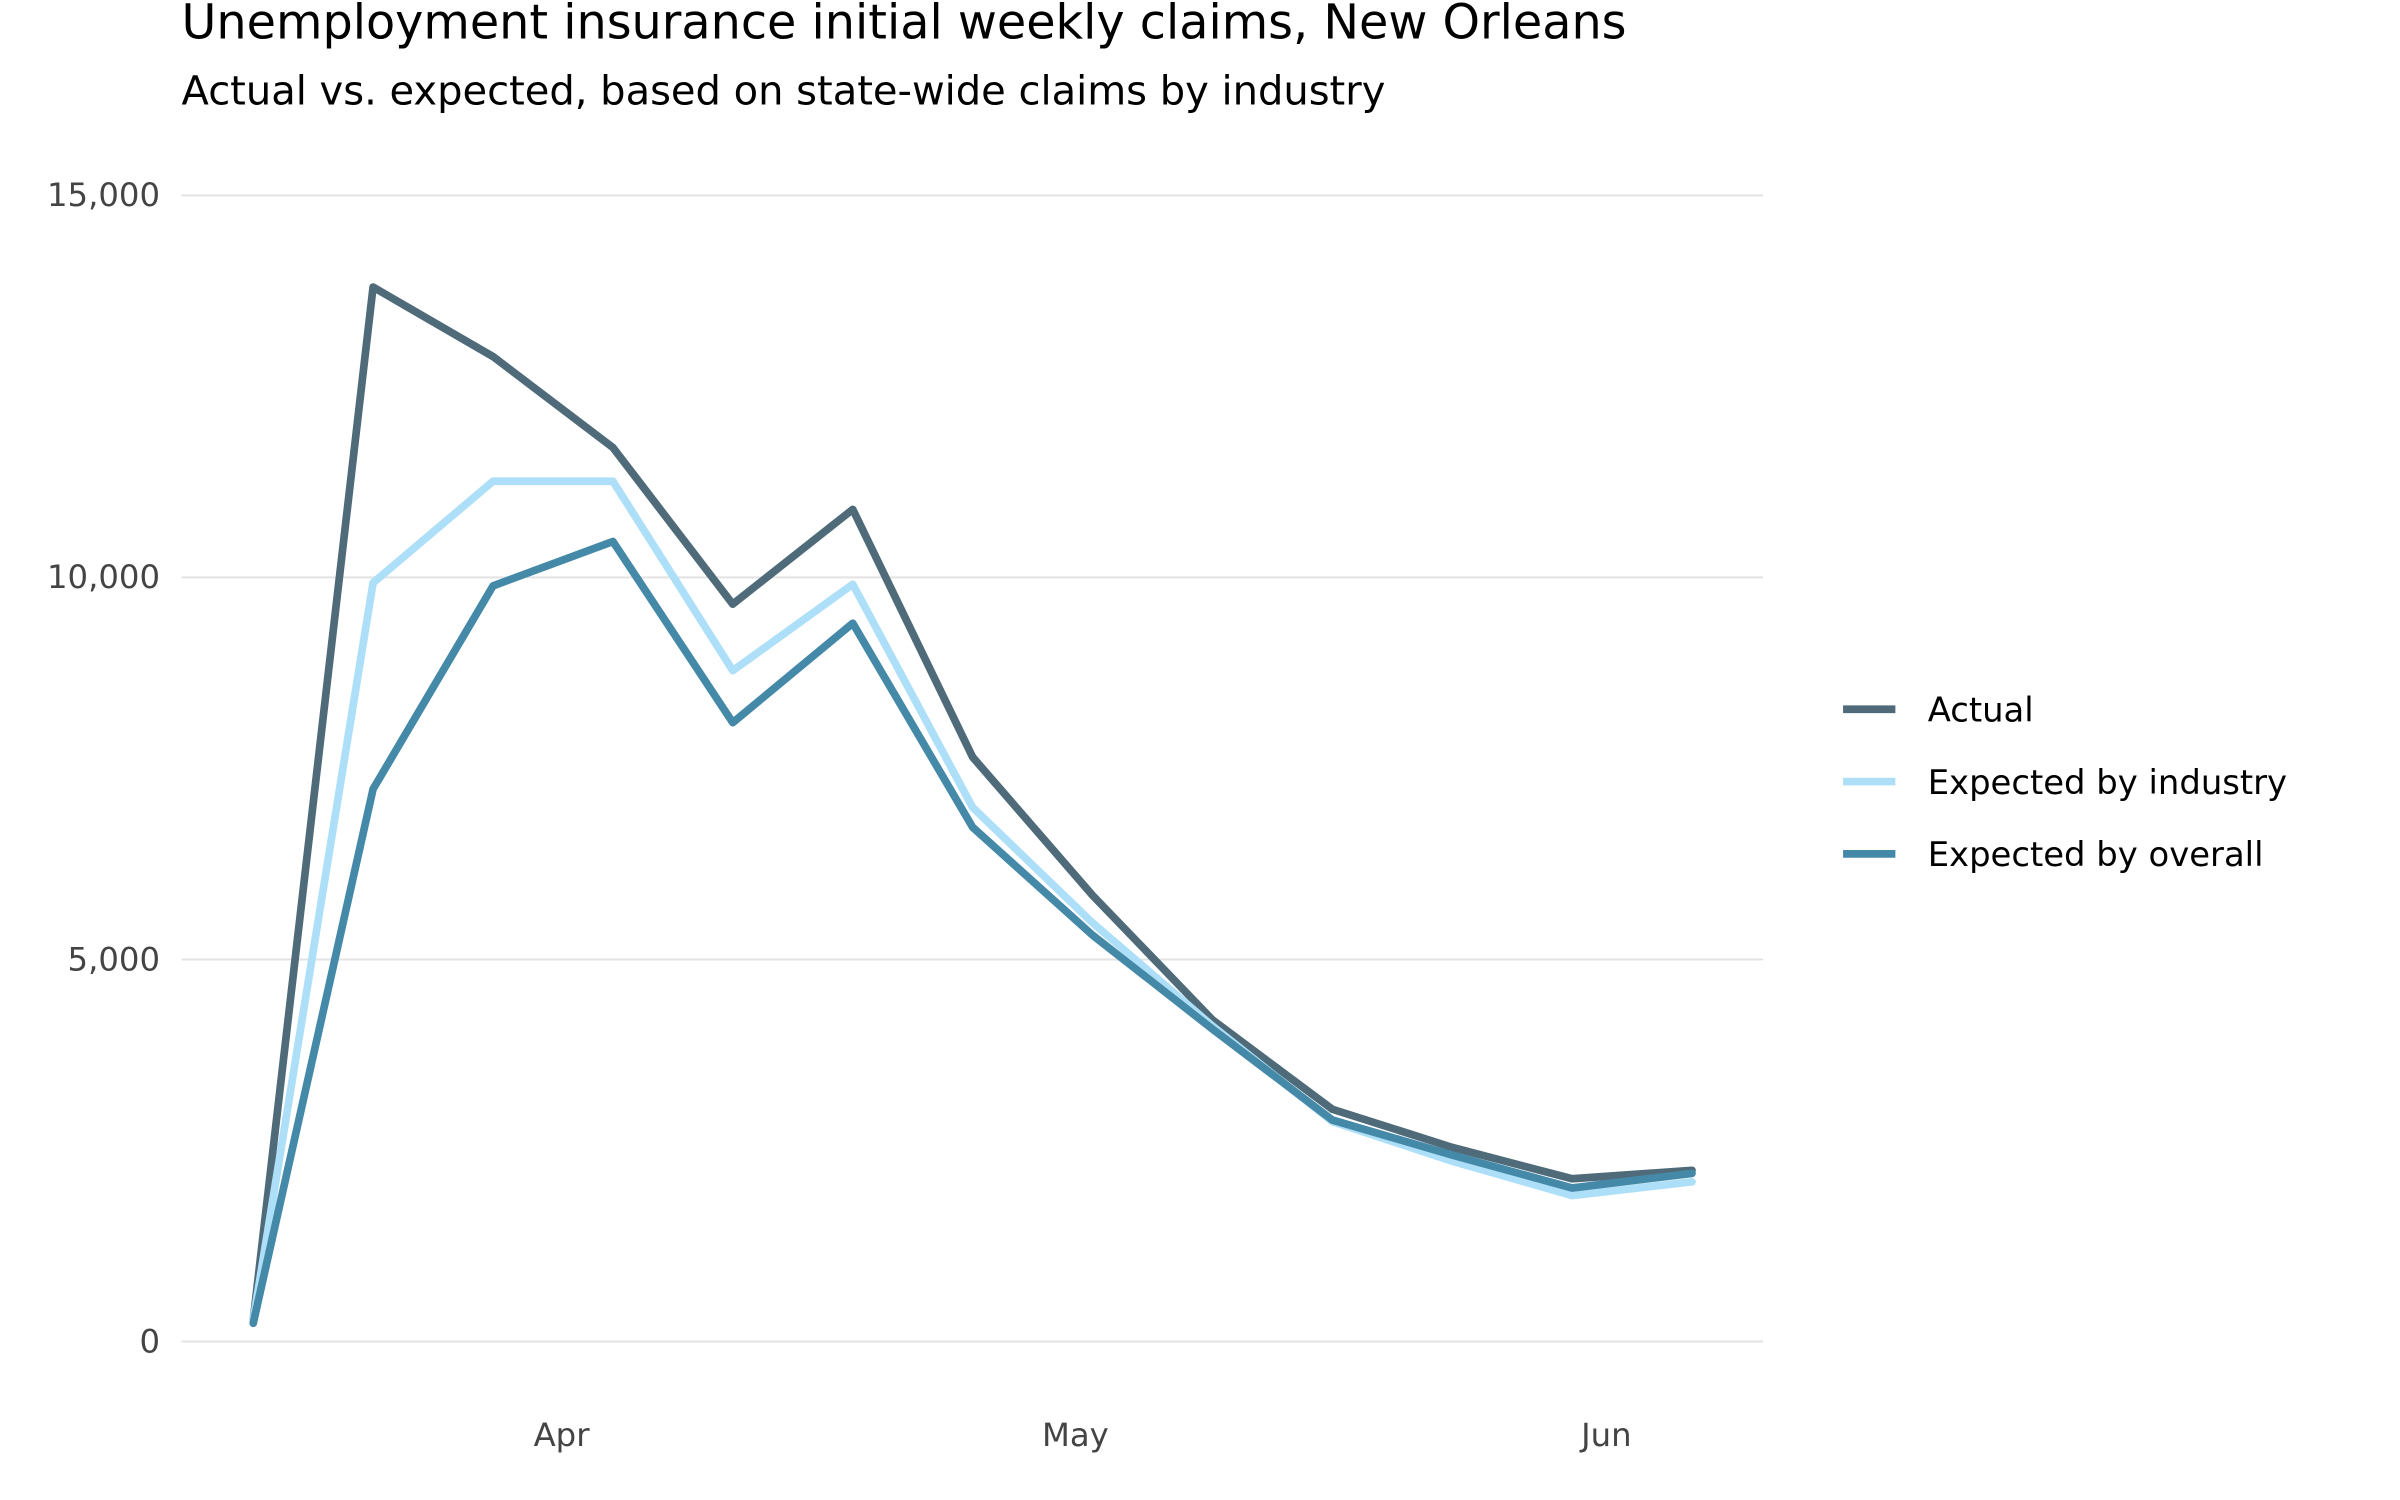  What do you see at coordinates (103, 195) in the screenshot?
I see `y-tick-label: 15,000` at bounding box center [103, 195].